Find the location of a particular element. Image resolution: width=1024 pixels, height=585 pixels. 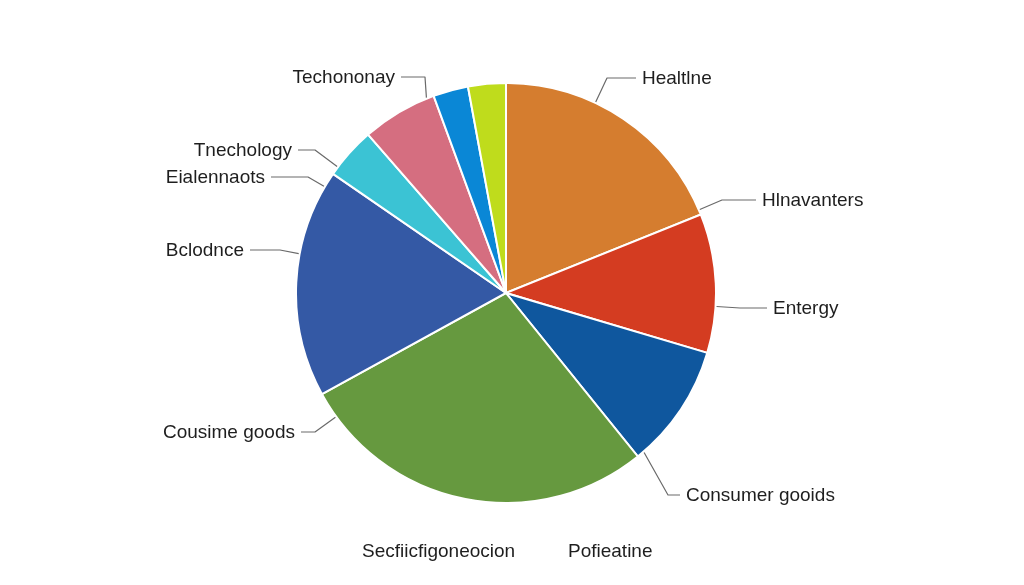

slice-label: Consumer gooids is located at coordinates (760, 494).